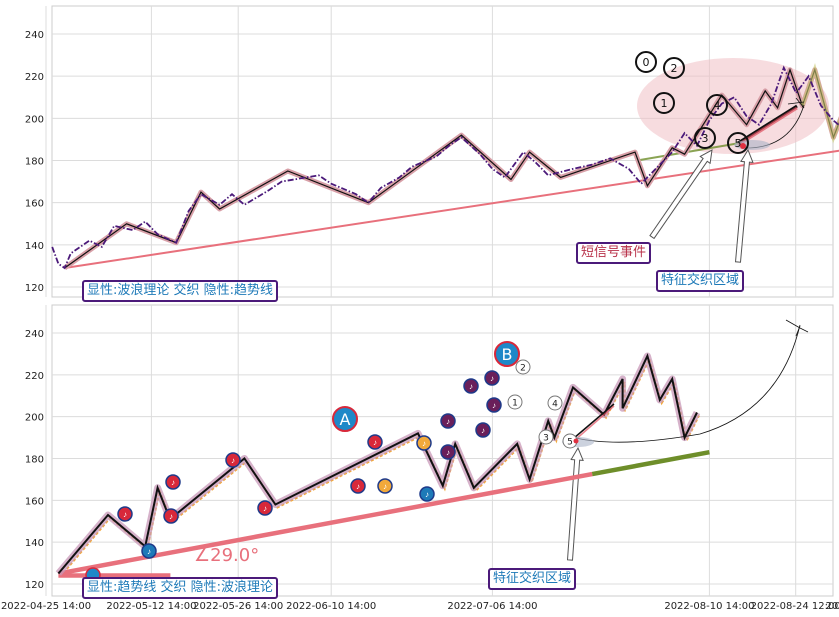 This screenshot has height=617, width=839. I want to click on projection-line-bottom, so click(594, 421).